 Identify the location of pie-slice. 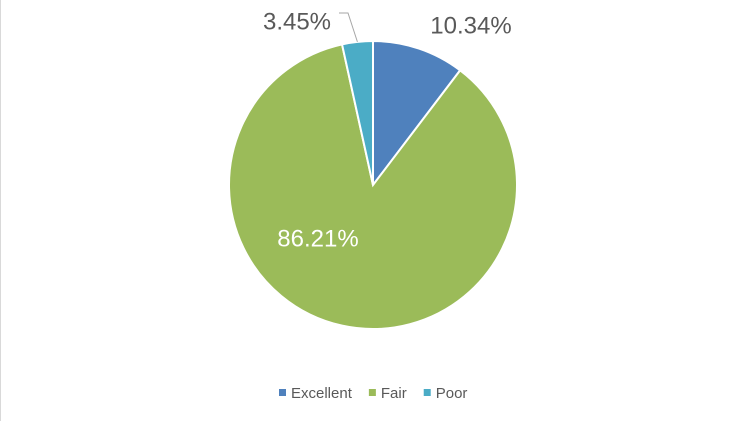
(417, 113).